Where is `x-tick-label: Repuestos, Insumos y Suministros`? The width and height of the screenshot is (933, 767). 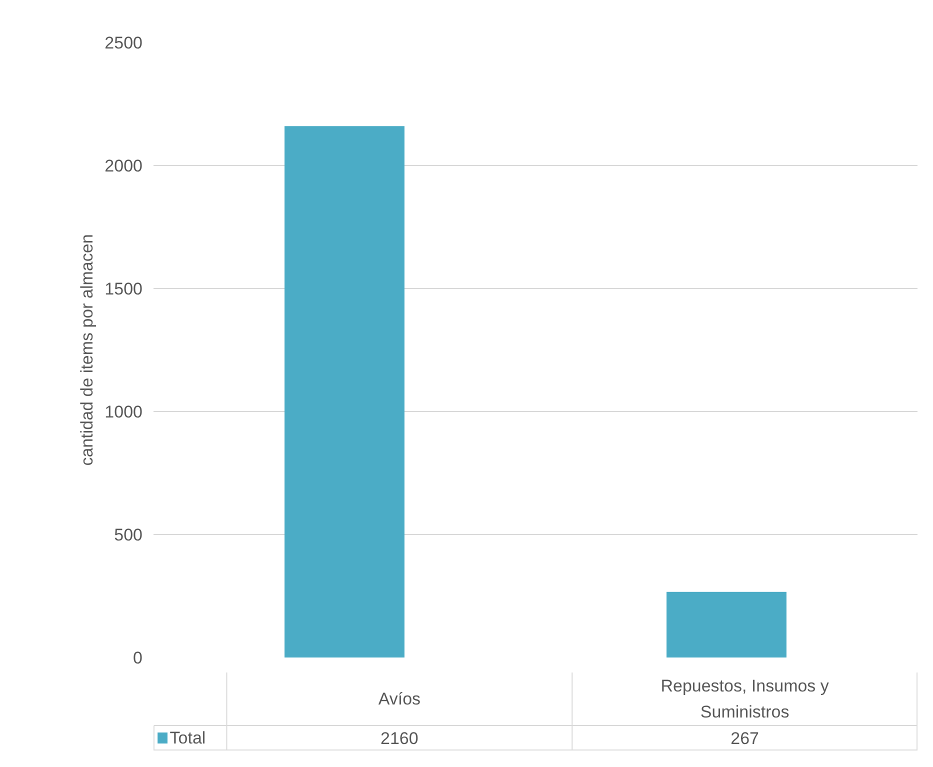
x-tick-label: Repuestos, Insumos y Suministros is located at coordinates (745, 699).